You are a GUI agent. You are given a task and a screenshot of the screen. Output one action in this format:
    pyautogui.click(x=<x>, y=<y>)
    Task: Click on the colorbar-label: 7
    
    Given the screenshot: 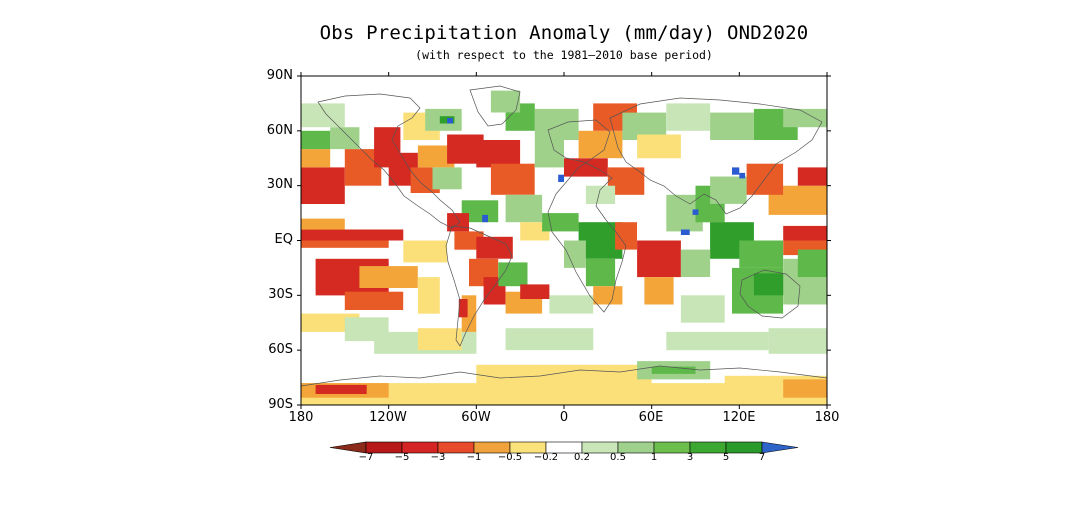 What is the action you would take?
    pyautogui.click(x=762, y=457)
    